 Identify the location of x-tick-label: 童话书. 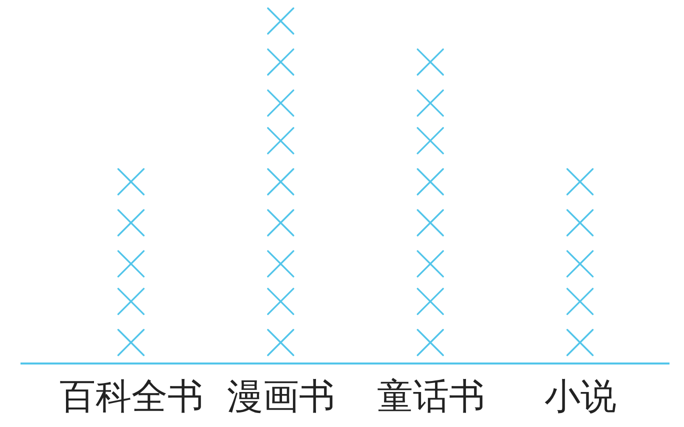
(430, 397).